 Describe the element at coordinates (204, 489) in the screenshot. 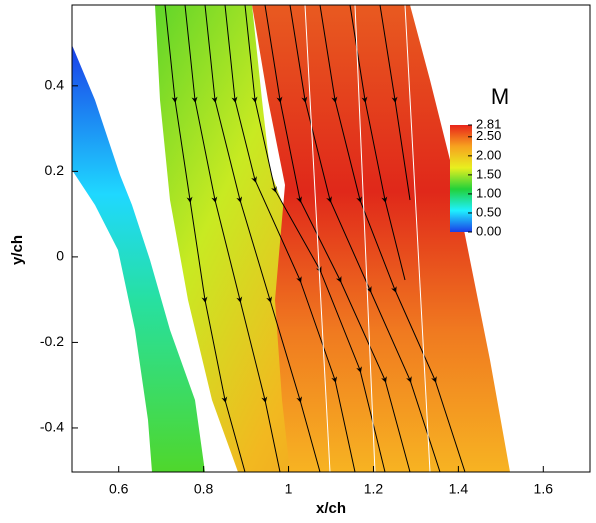

I see `x-tick-label: 0.8` at that location.